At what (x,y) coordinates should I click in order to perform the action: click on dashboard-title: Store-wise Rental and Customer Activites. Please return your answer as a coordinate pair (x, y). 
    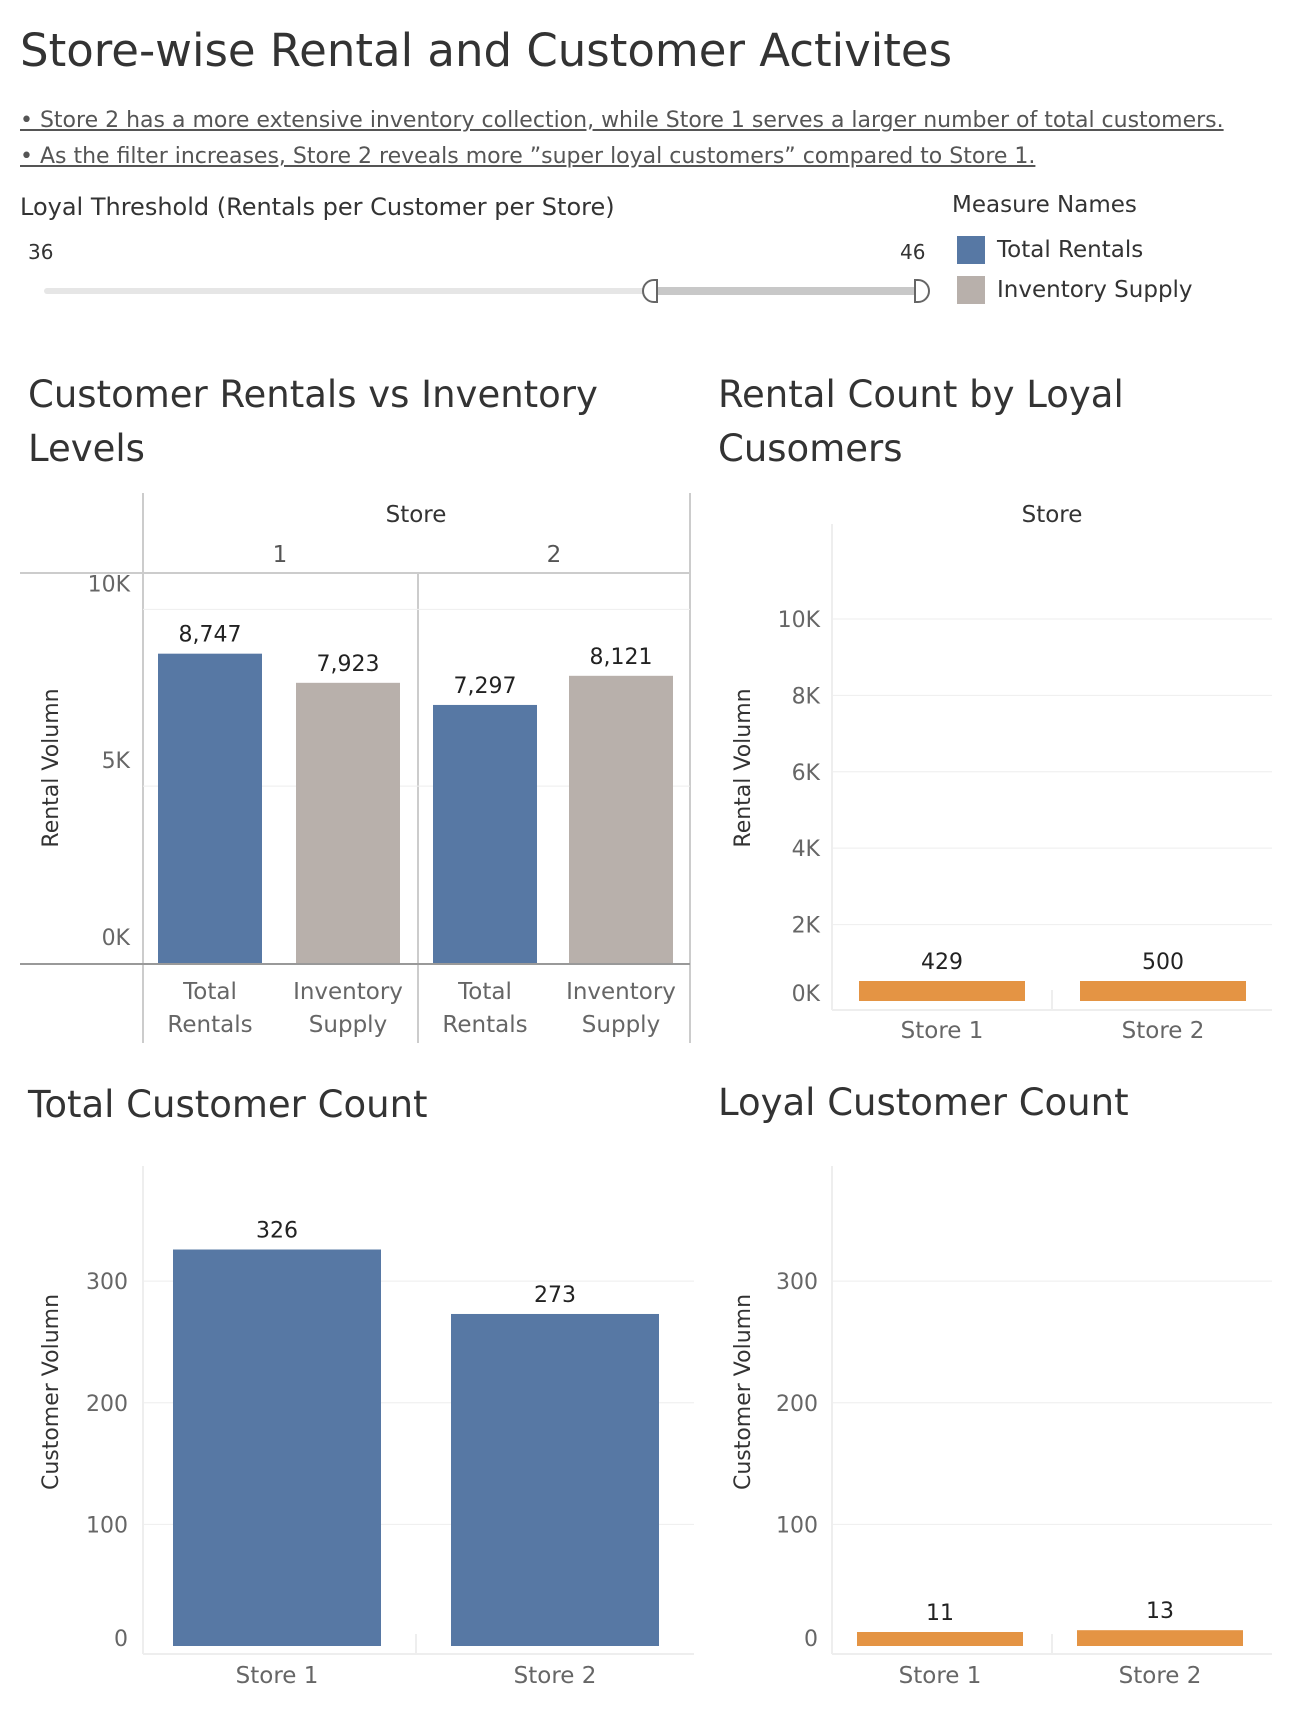
    Looking at the image, I should click on (486, 50).